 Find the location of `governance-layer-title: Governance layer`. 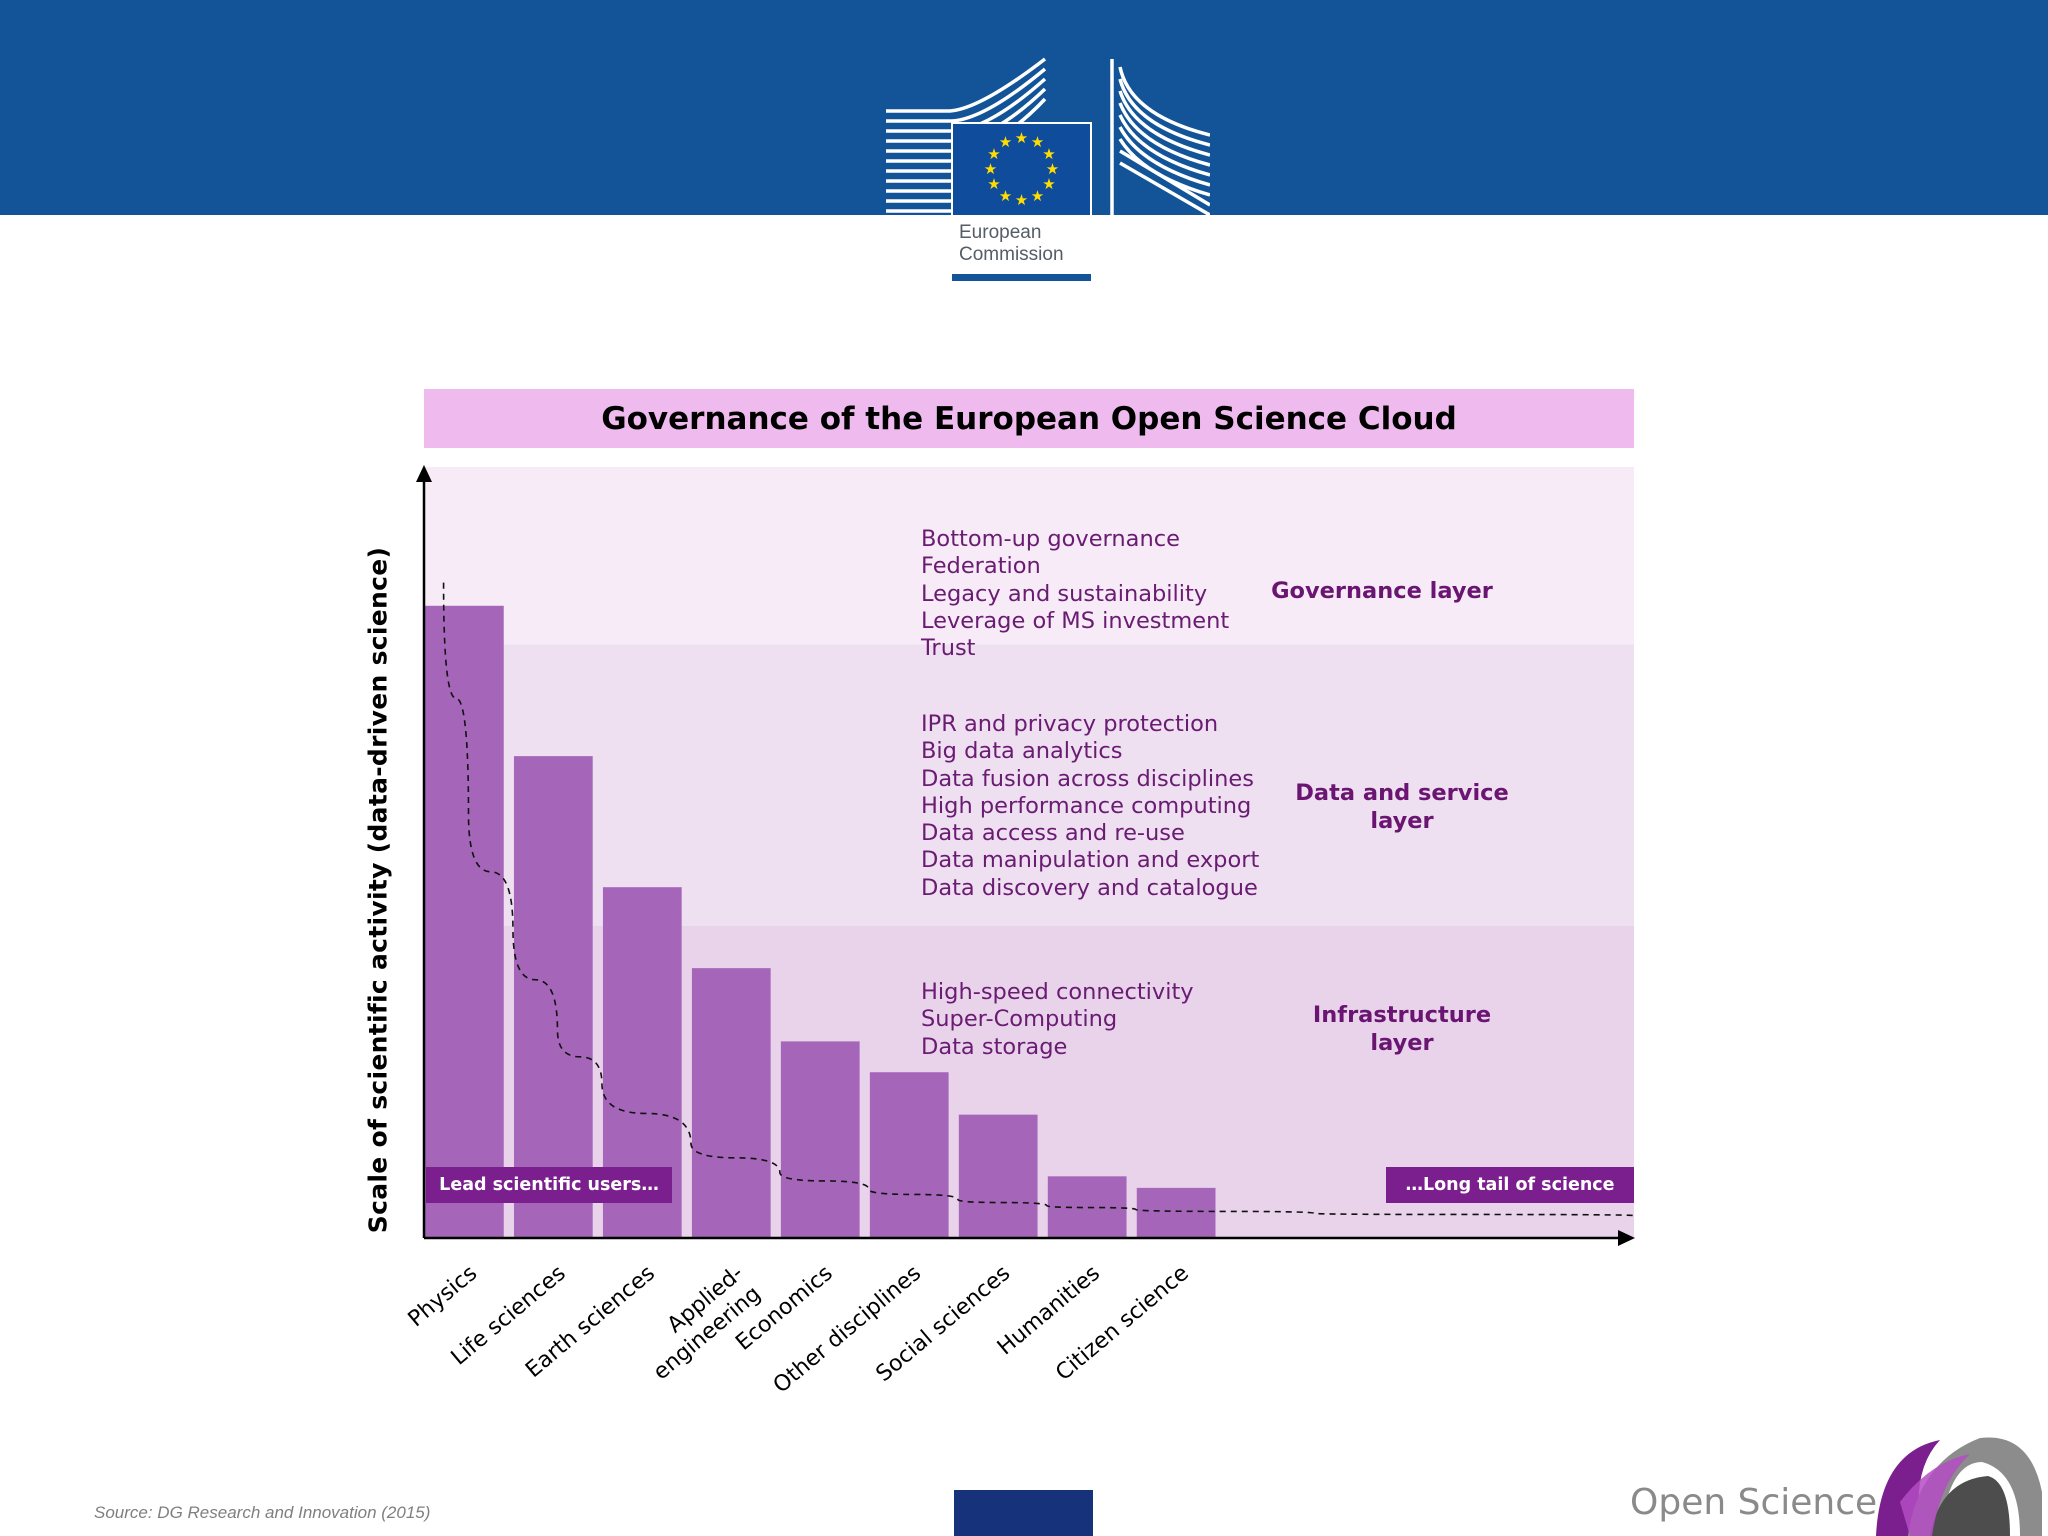

governance-layer-title: Governance layer is located at coordinates (1382, 591).